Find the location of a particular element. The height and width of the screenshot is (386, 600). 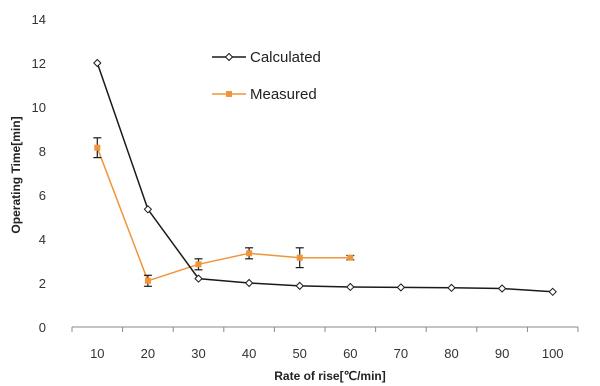

x-tick-label: 20 is located at coordinates (148, 353).